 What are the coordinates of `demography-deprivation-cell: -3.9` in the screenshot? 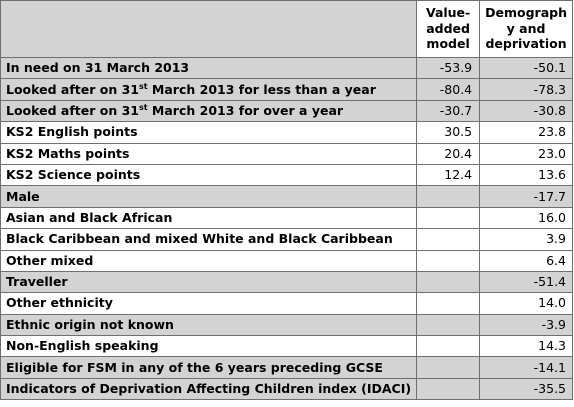 It's located at (526, 325).